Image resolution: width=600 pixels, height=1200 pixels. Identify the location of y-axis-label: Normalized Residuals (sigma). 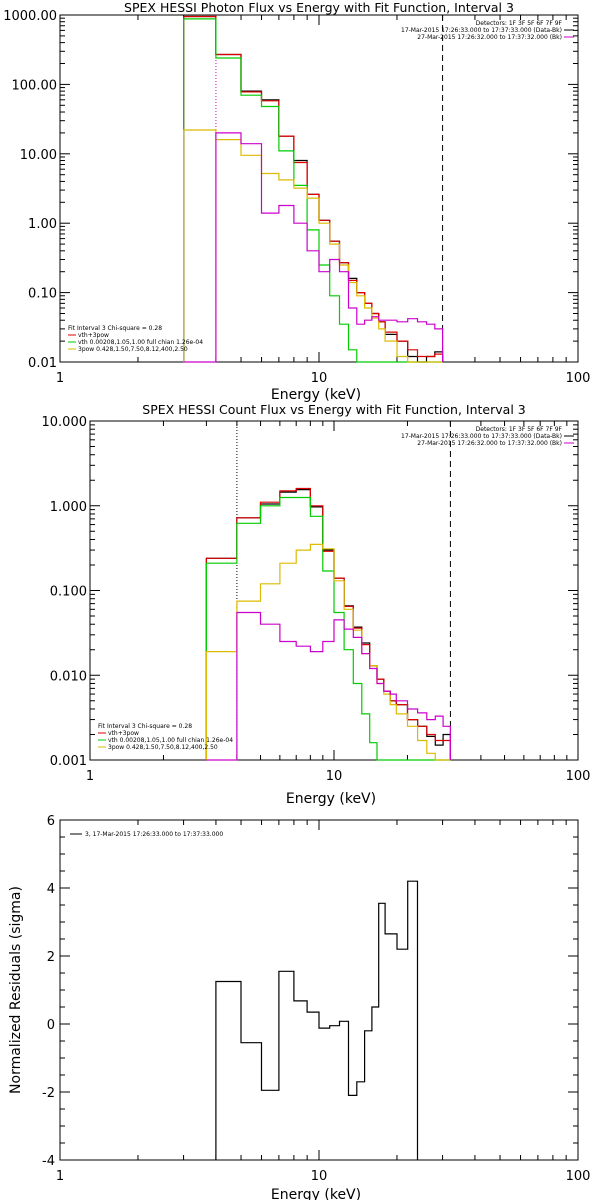
(16, 990).